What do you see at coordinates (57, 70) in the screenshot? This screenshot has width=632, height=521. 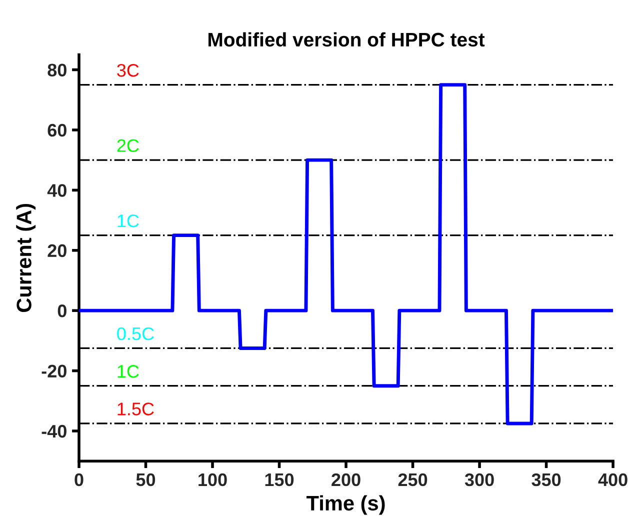 I see `y-tick-label: 80` at bounding box center [57, 70].